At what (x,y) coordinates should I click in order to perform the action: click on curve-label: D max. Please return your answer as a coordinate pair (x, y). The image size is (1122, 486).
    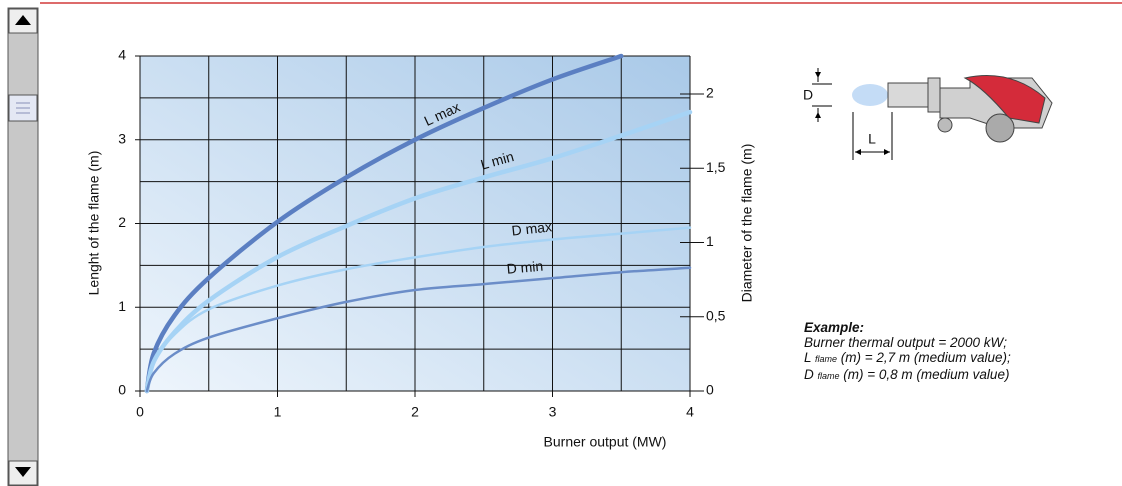
    Looking at the image, I should click on (532, 228).